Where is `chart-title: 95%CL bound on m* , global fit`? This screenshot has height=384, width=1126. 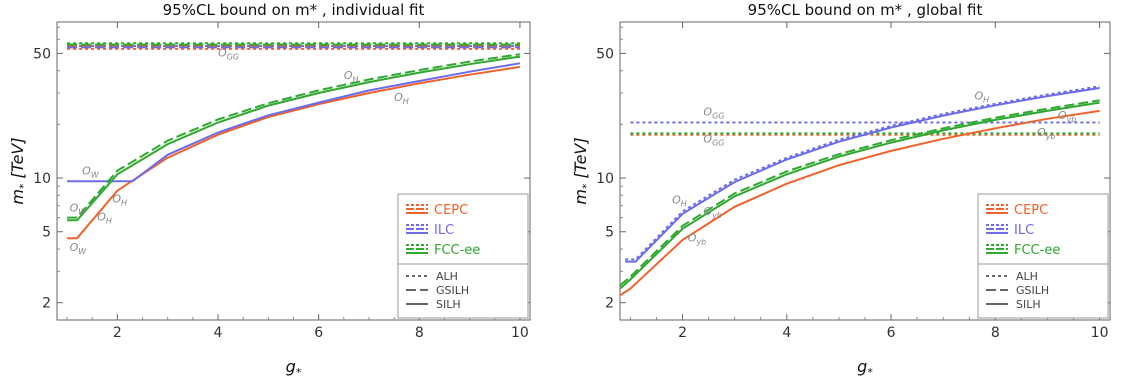 chart-title: 95%CL bound on m* , global fit is located at coordinates (865, 10).